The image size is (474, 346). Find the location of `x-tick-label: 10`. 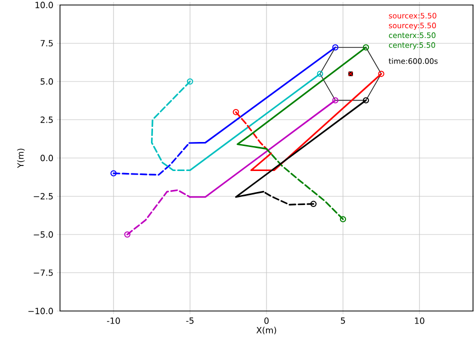

x-tick-label: 10 is located at coordinates (419, 321).